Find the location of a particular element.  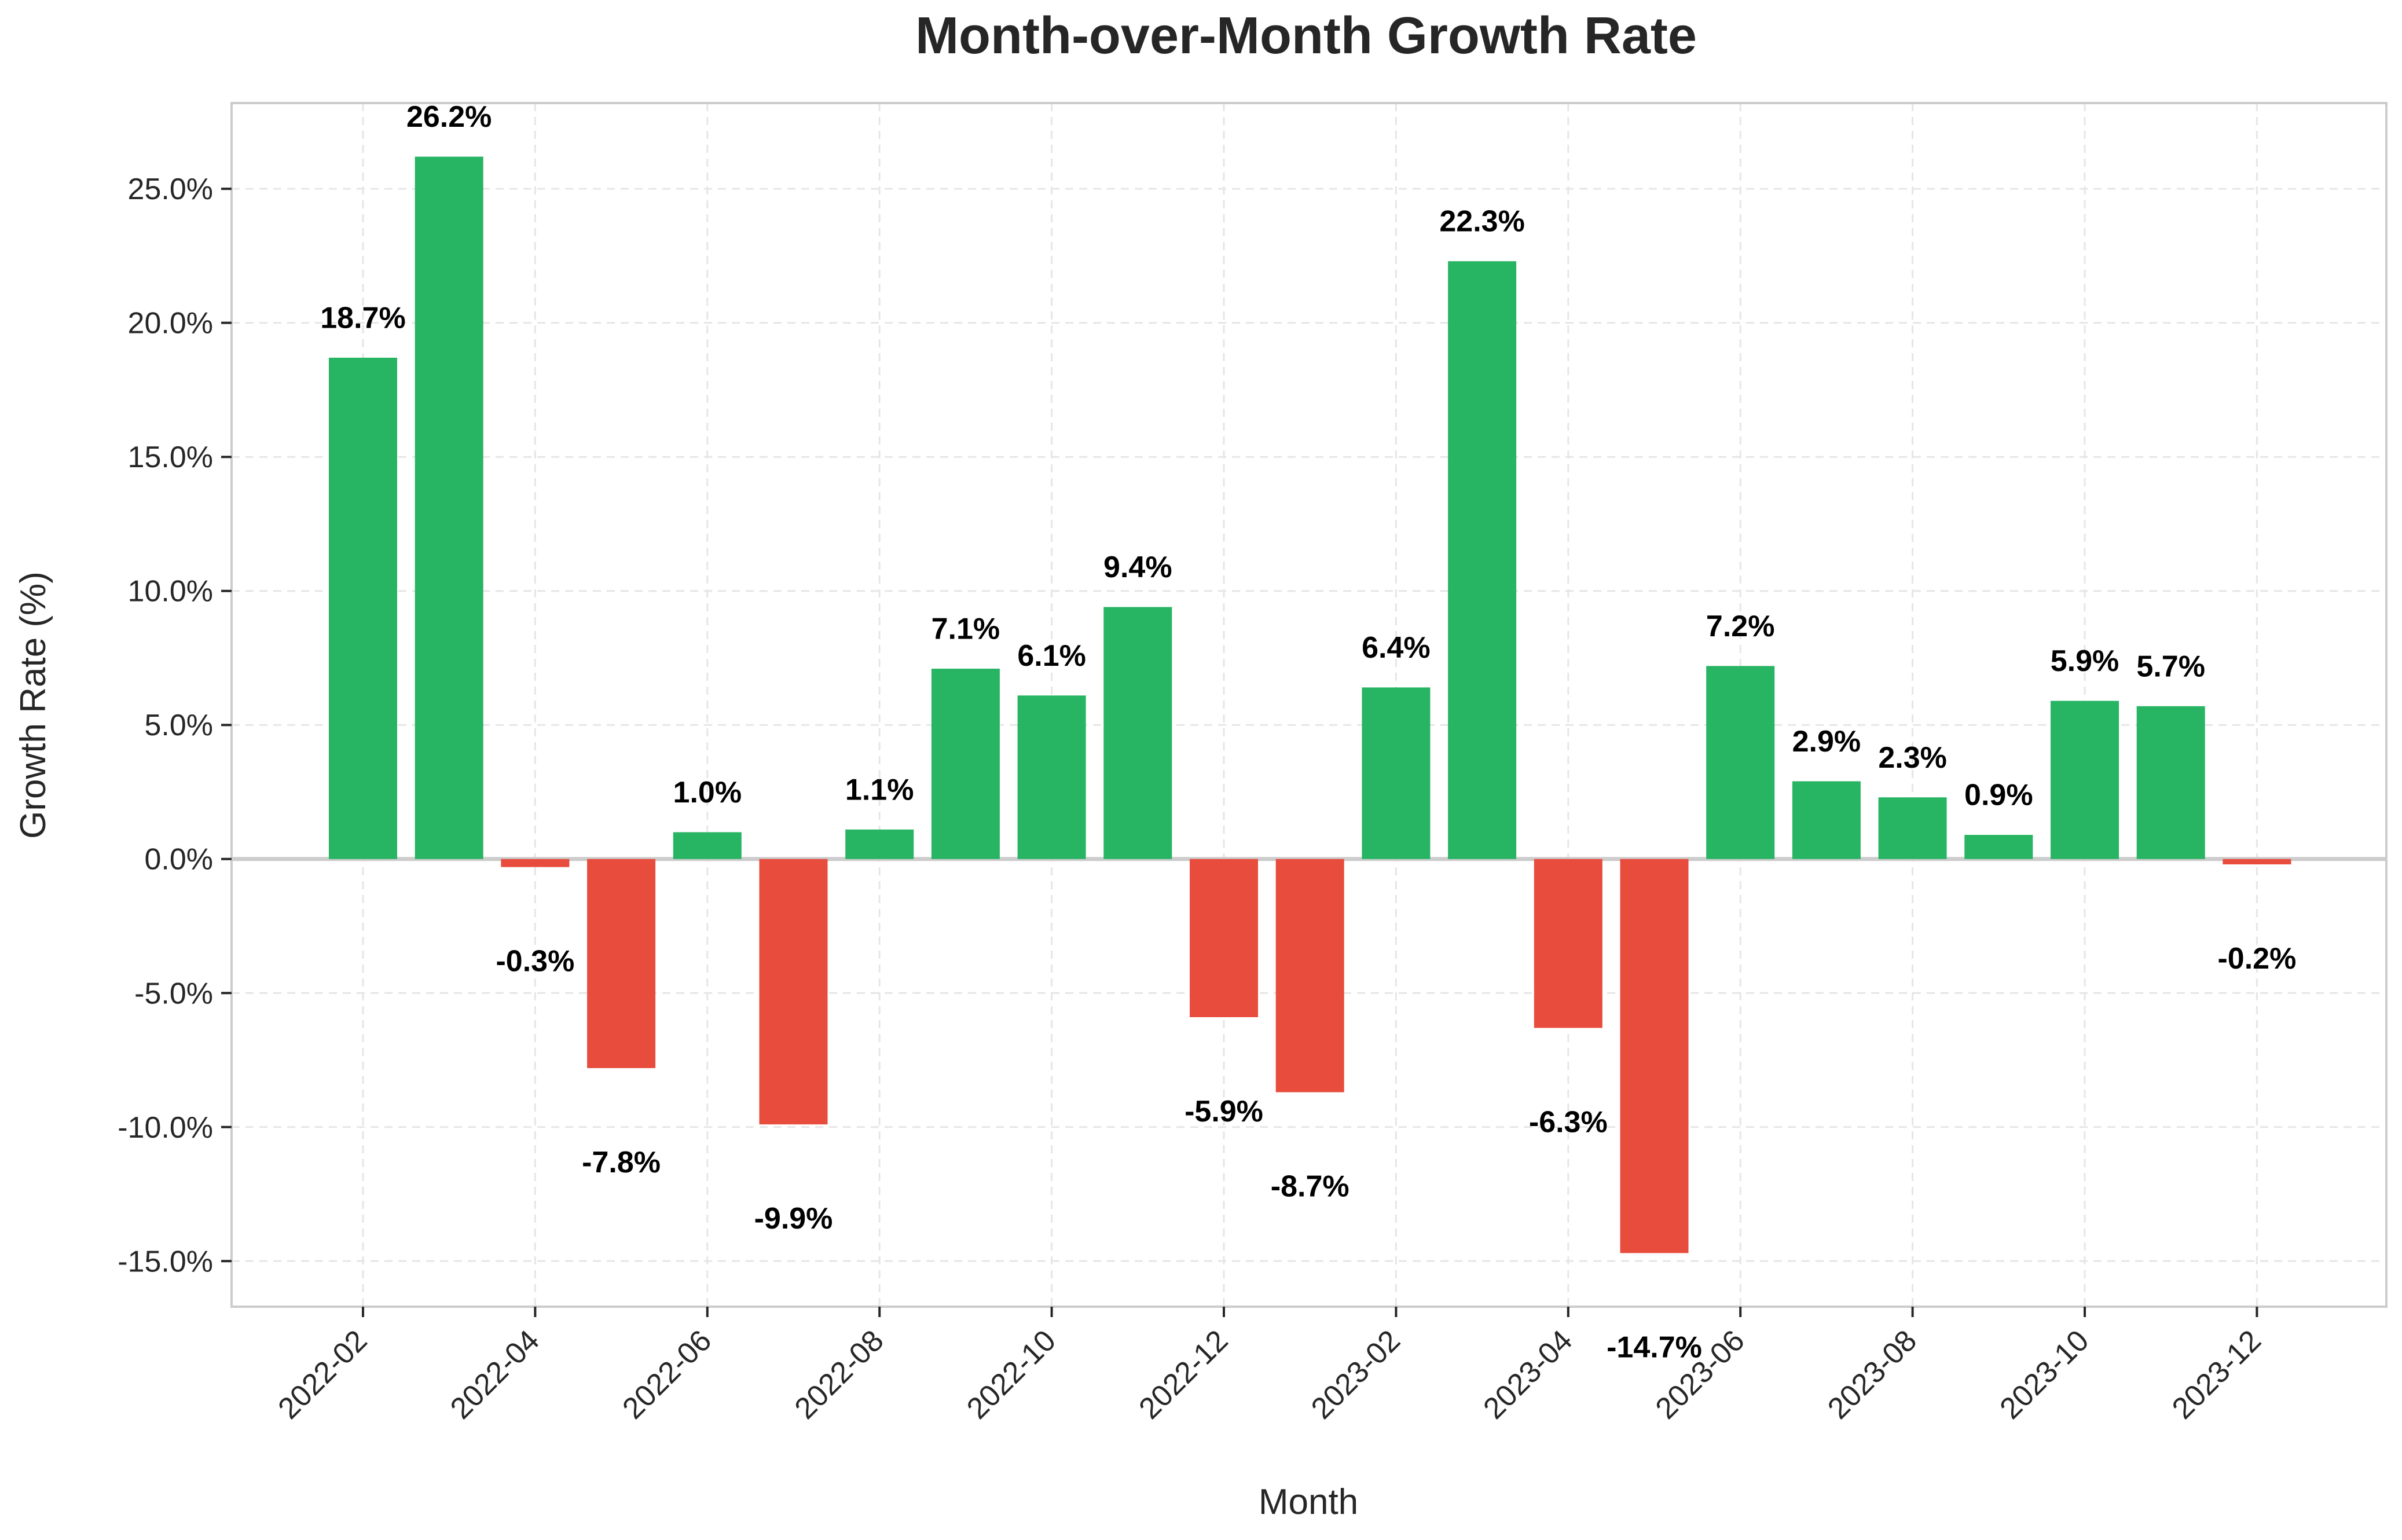

data-label: -0.3% is located at coordinates (535, 961).